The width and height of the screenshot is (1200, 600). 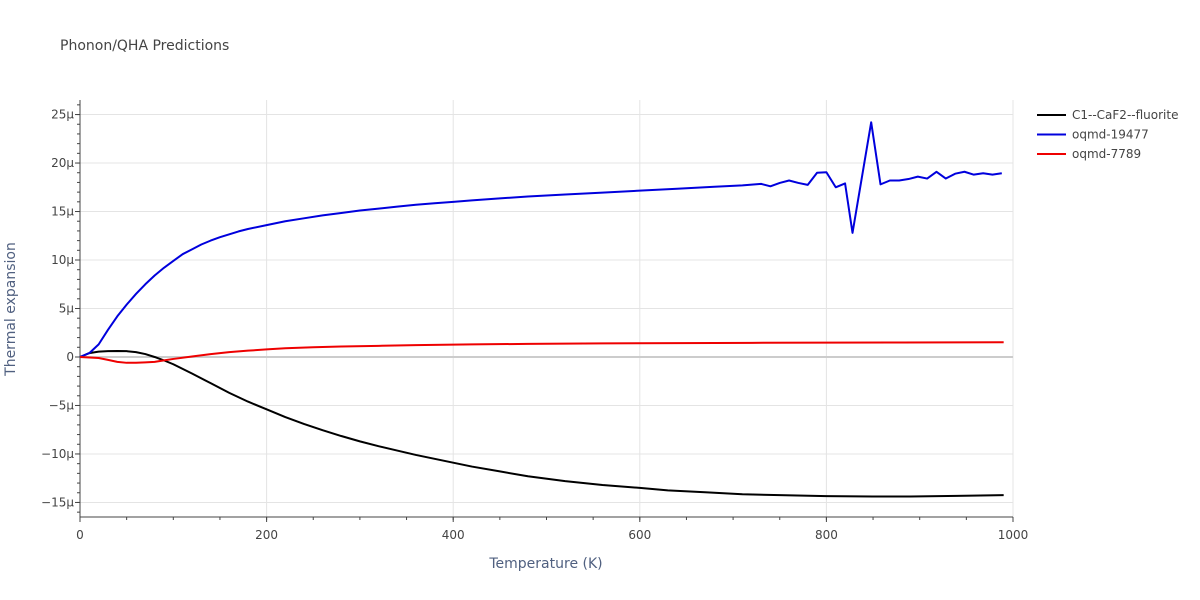 I want to click on legend-item: oqmd-19477, so click(x=1093, y=135).